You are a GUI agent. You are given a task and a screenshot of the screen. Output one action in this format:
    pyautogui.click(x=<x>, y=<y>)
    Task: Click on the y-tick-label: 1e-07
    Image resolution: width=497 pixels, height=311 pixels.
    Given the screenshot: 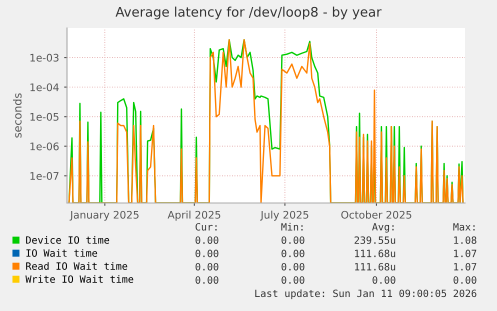 What is the action you would take?
    pyautogui.click(x=44, y=176)
    